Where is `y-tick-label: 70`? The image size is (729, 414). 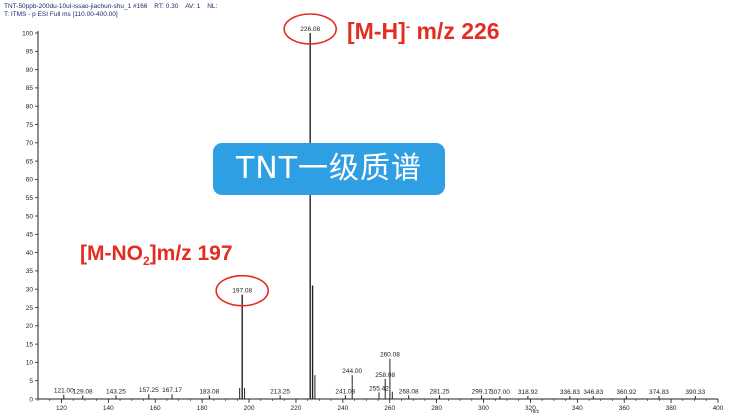 y-tick-label: 70 is located at coordinates (30, 143).